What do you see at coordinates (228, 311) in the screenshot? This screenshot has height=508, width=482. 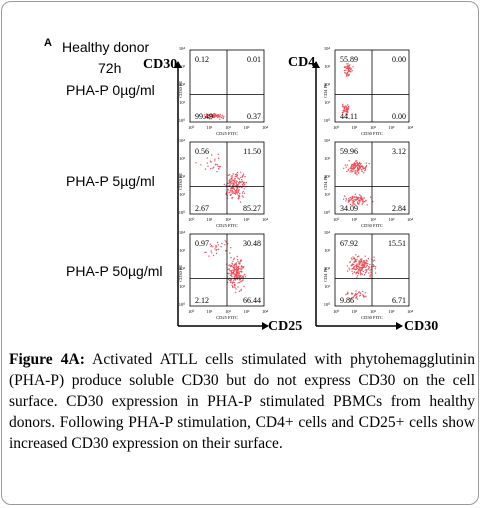 I see `plot-4-x-tick: 10²` at bounding box center [228, 311].